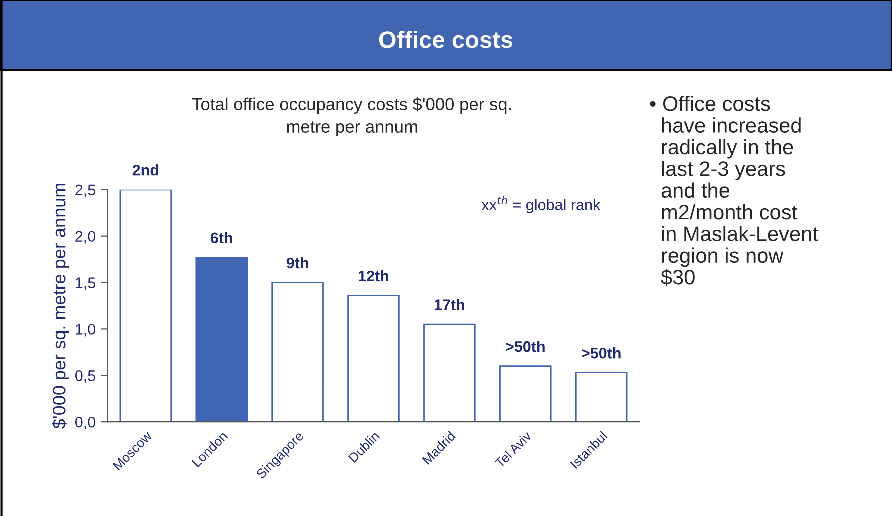  Describe the element at coordinates (85, 377) in the screenshot. I see `y-tick-label: 0,5` at that location.